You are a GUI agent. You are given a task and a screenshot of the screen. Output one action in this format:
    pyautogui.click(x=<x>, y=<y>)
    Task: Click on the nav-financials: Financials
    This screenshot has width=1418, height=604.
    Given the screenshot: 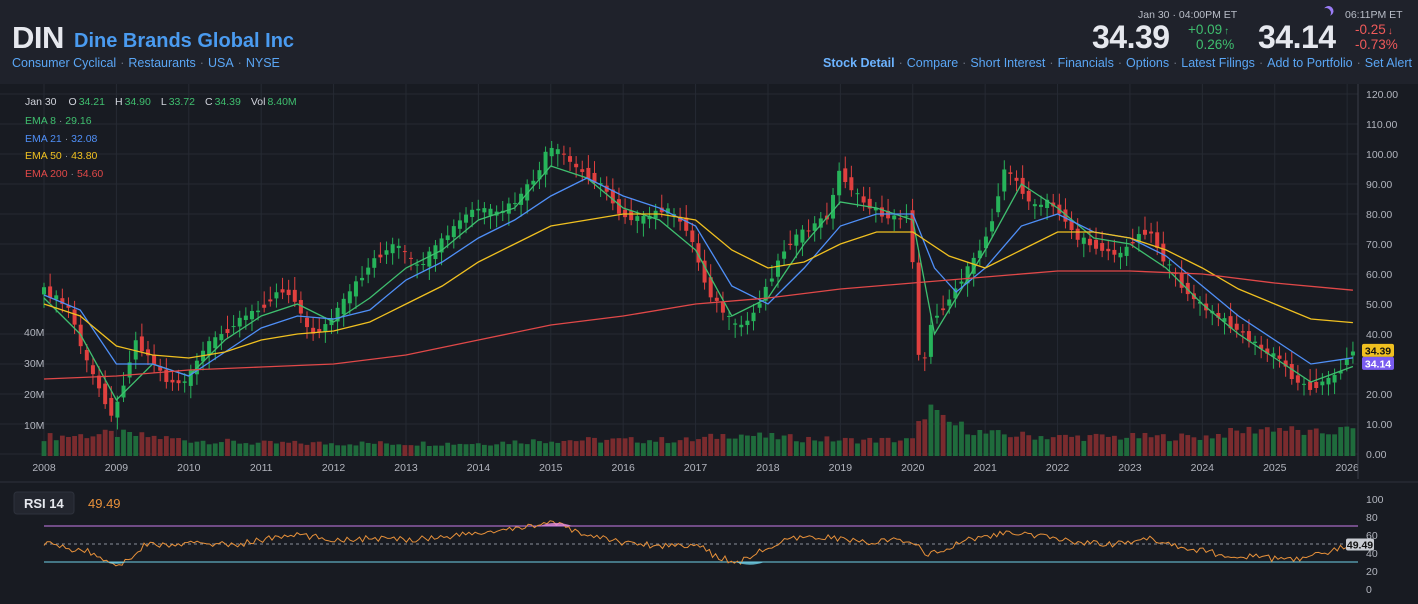 What is the action you would take?
    pyautogui.click(x=1085, y=63)
    